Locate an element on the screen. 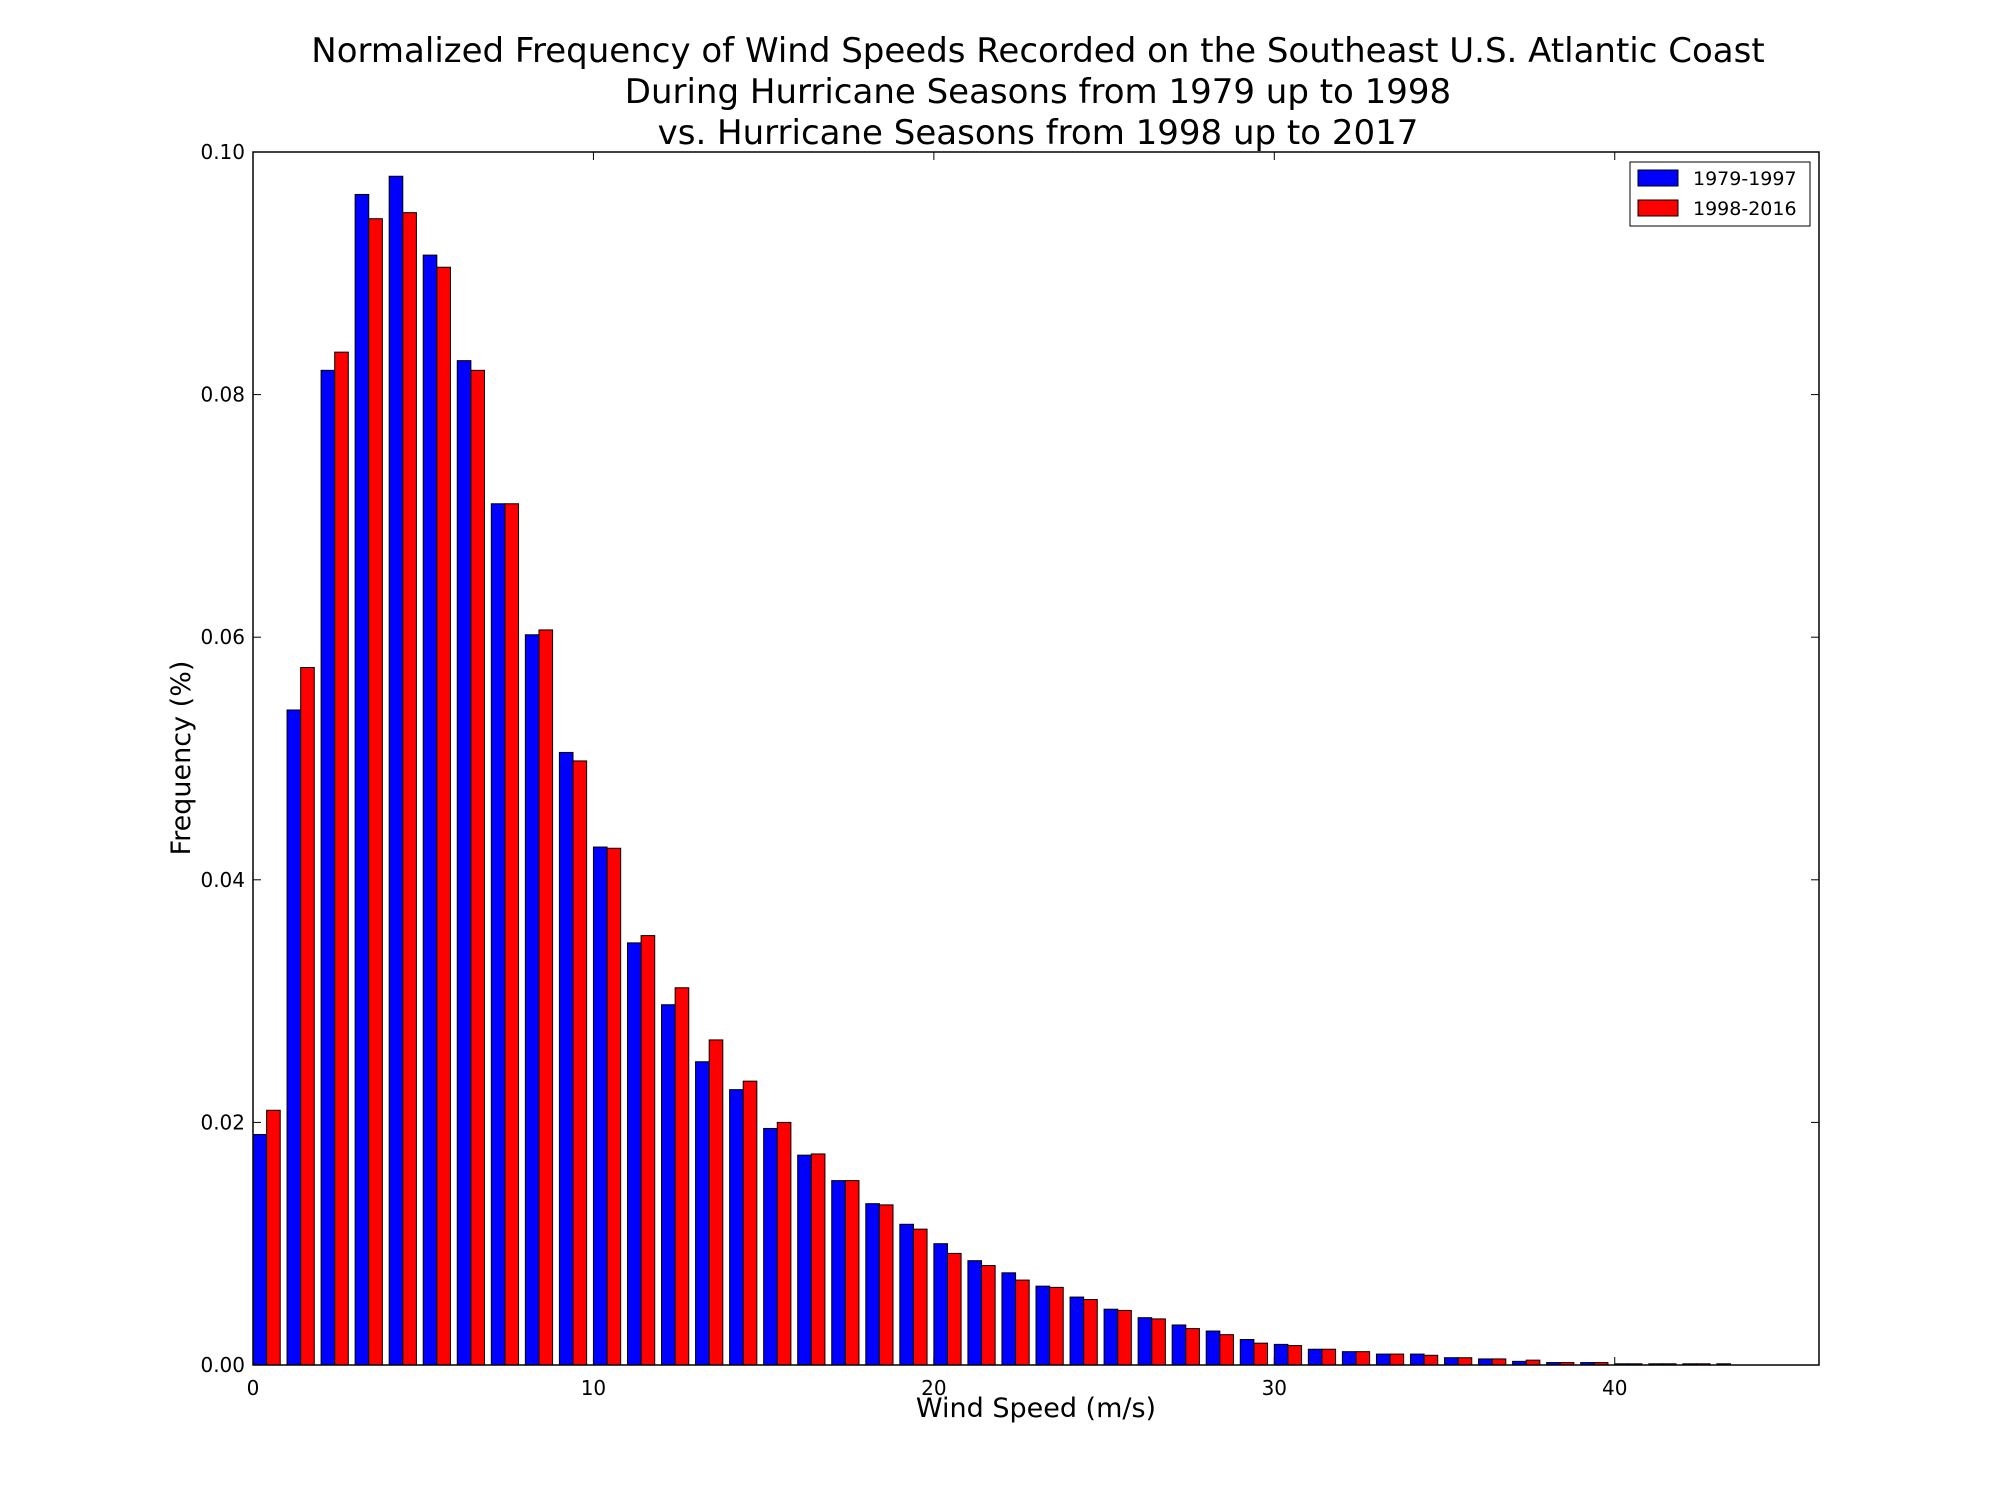 Image resolution: width=2000 pixels, height=1500 pixels. legend-swatch-1979-1997 is located at coordinates (1658, 178).